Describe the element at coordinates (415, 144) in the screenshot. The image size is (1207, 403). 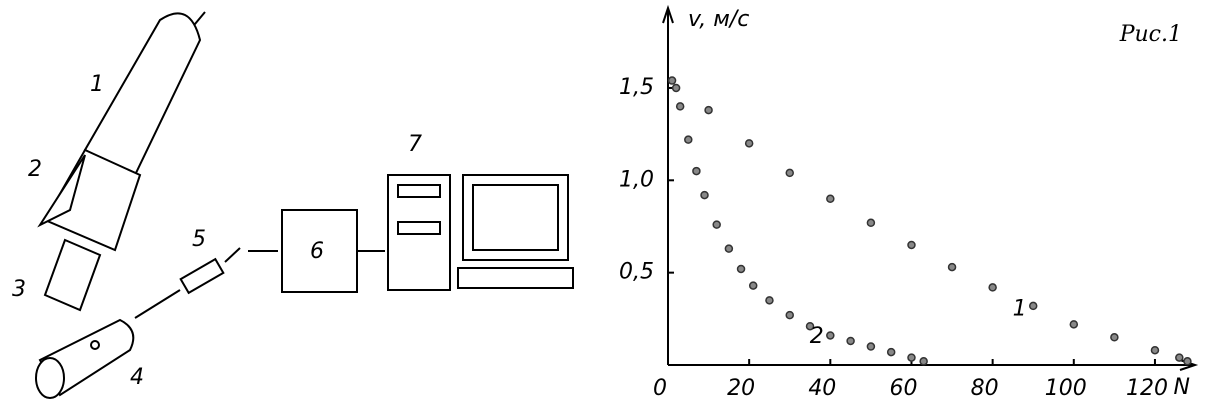
I see `label: 7` at that location.